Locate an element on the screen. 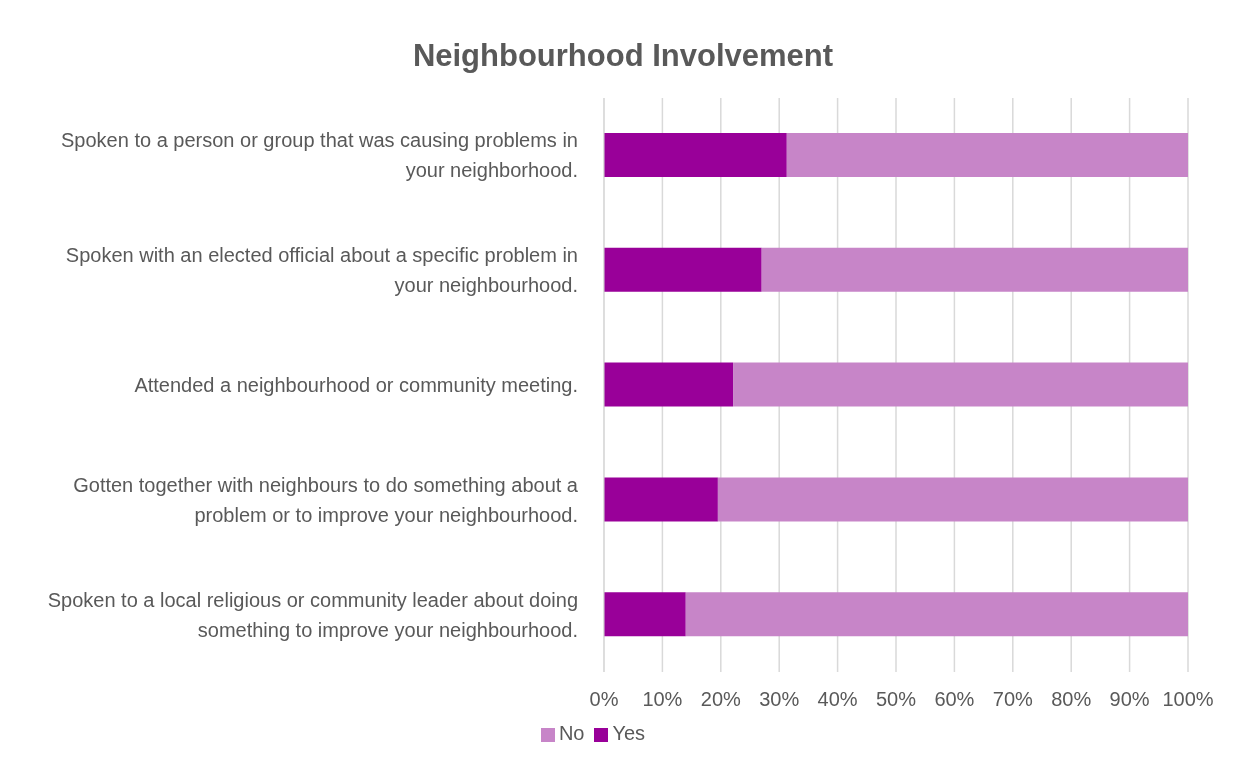  x-tick-label: 90% is located at coordinates (1129, 699).